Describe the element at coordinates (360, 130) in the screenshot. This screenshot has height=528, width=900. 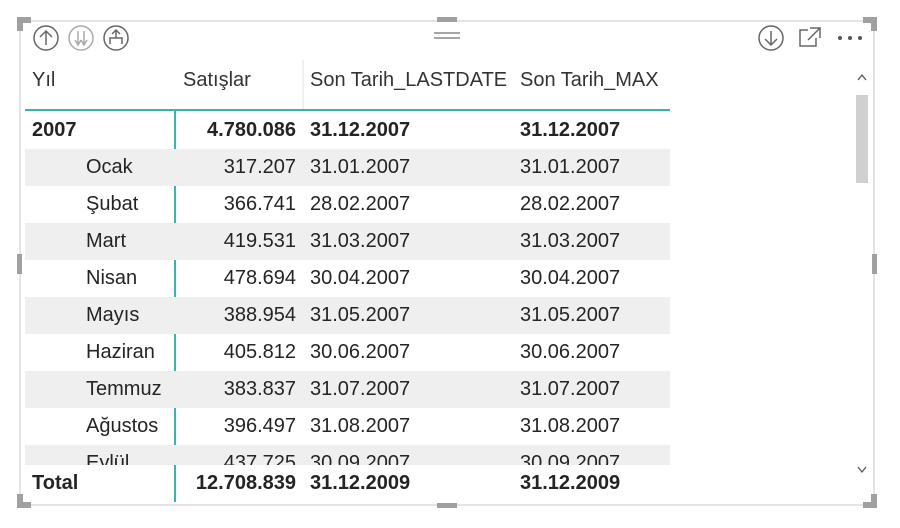
I see `lastdate-cell: 31.12.2007` at that location.